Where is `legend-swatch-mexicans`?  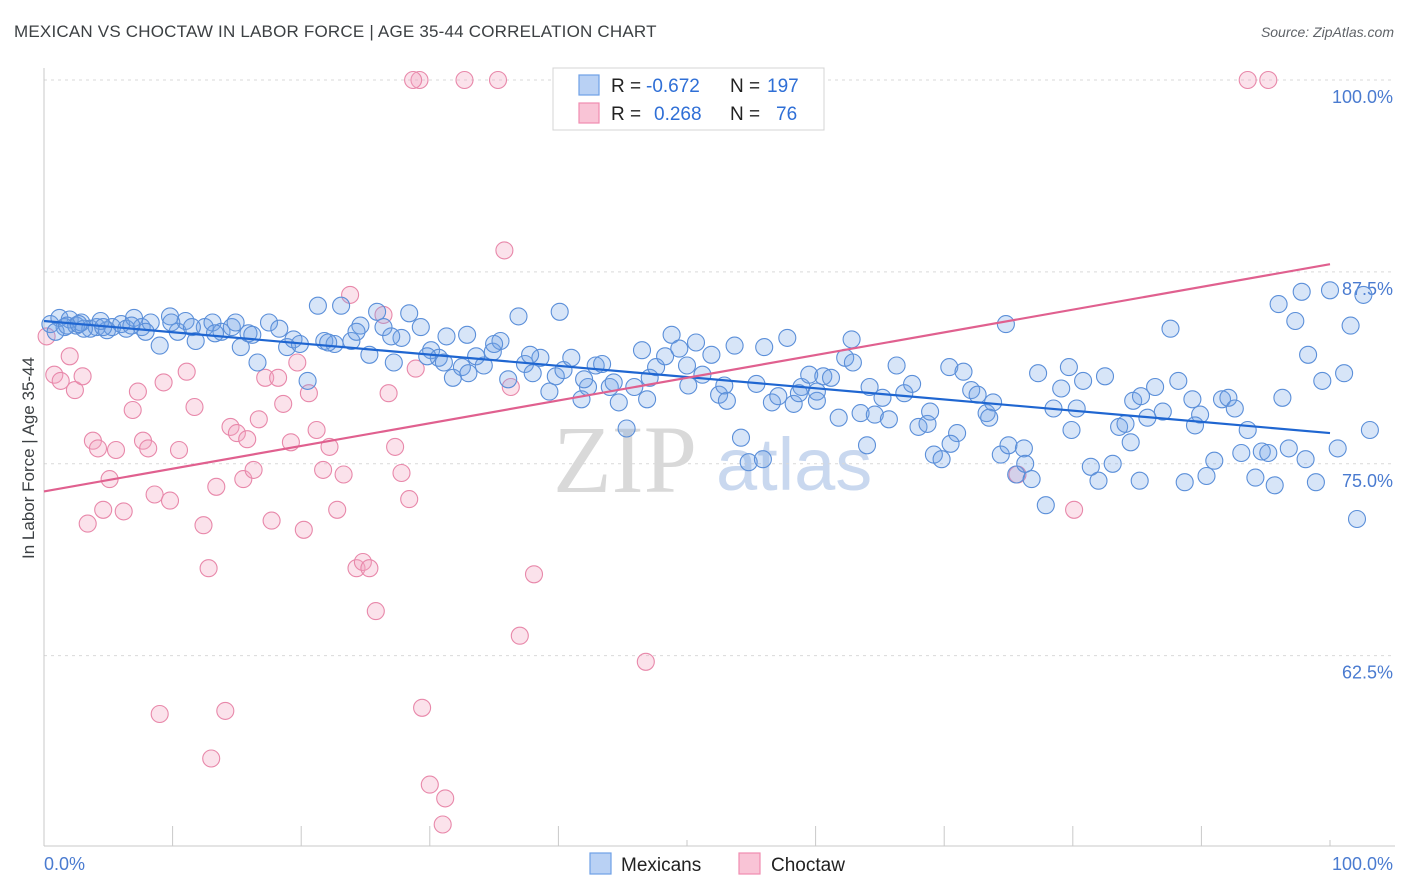 legend-swatch-mexicans is located at coordinates (589, 85).